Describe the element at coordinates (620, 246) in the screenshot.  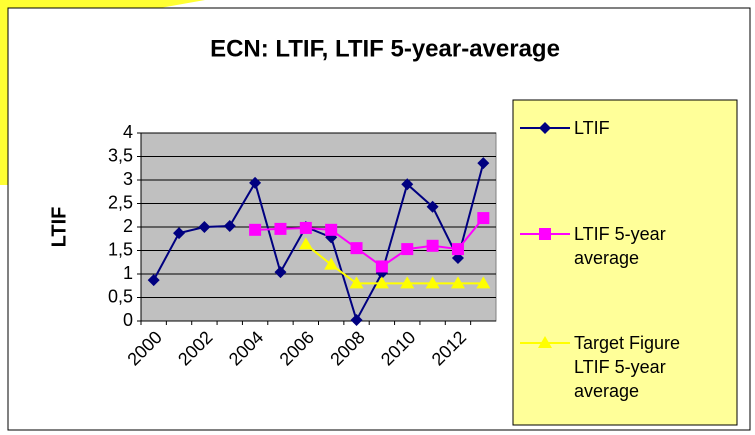
I see `legend-label: LTIF 5-year average` at that location.